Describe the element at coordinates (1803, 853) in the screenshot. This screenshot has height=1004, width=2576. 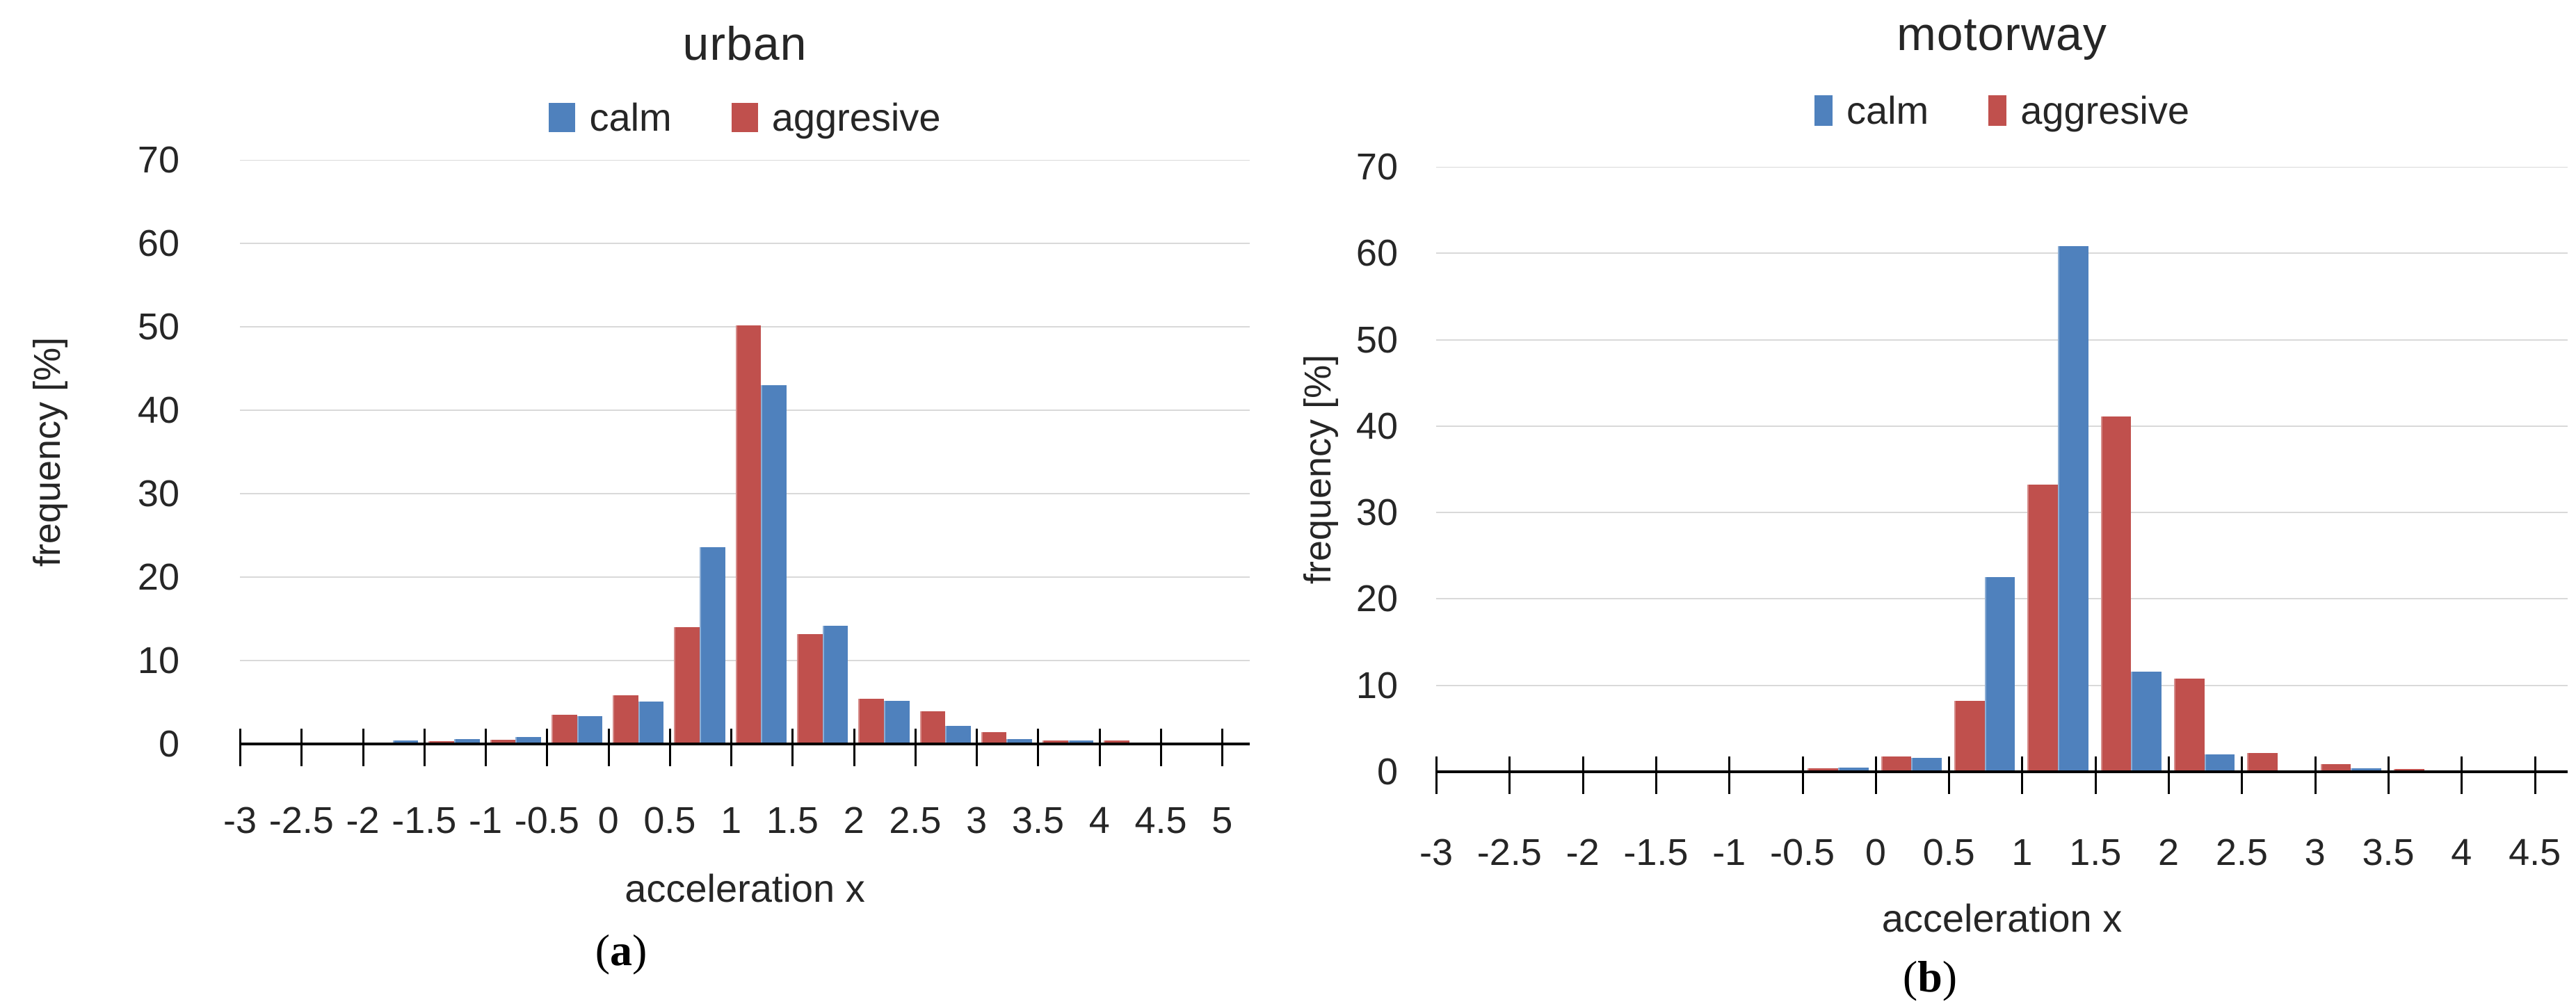
I see `x-tick-label: -0.5` at that location.